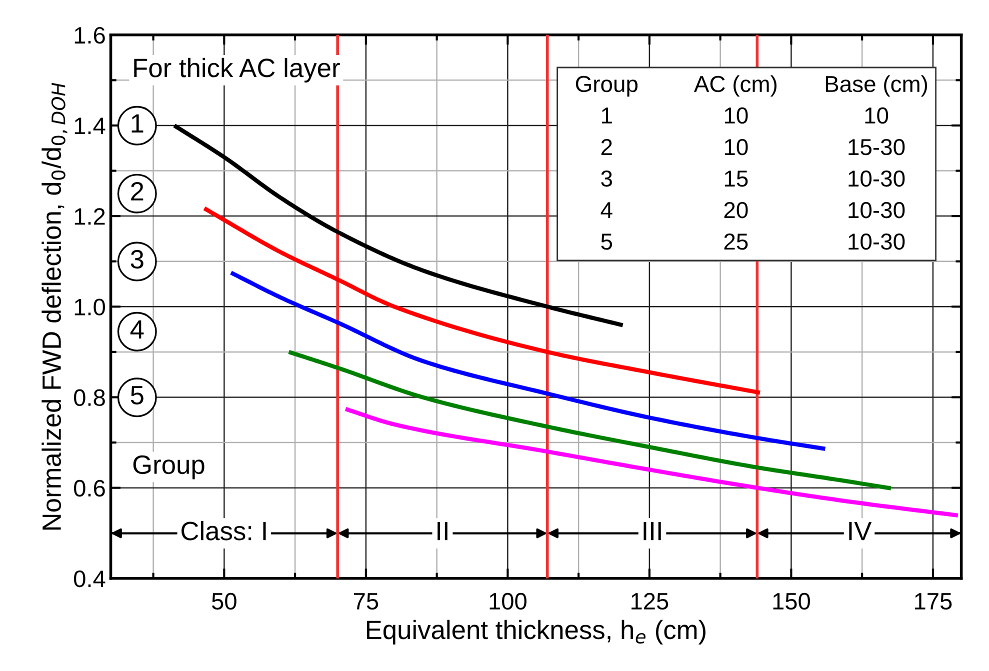 The image size is (989, 671). I want to click on y-axis-title: Normalized FWD deflection, d$_{0}$/d$_{0,DOH}$, so click(55, 306).